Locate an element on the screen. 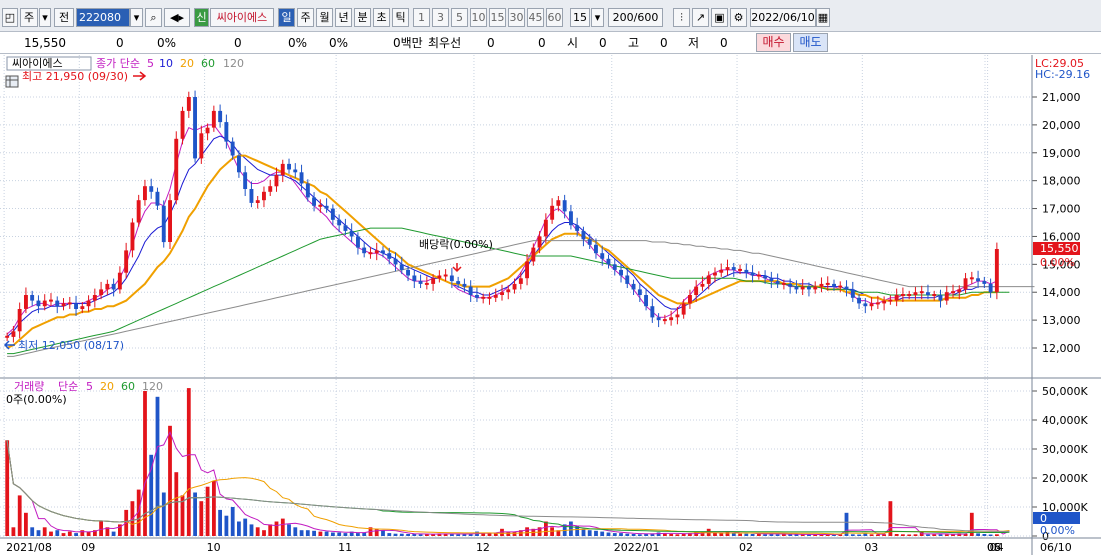 Image resolution: width=1101 pixels, height=555 pixels. gear-icon: ⚙ is located at coordinates (738, 17).